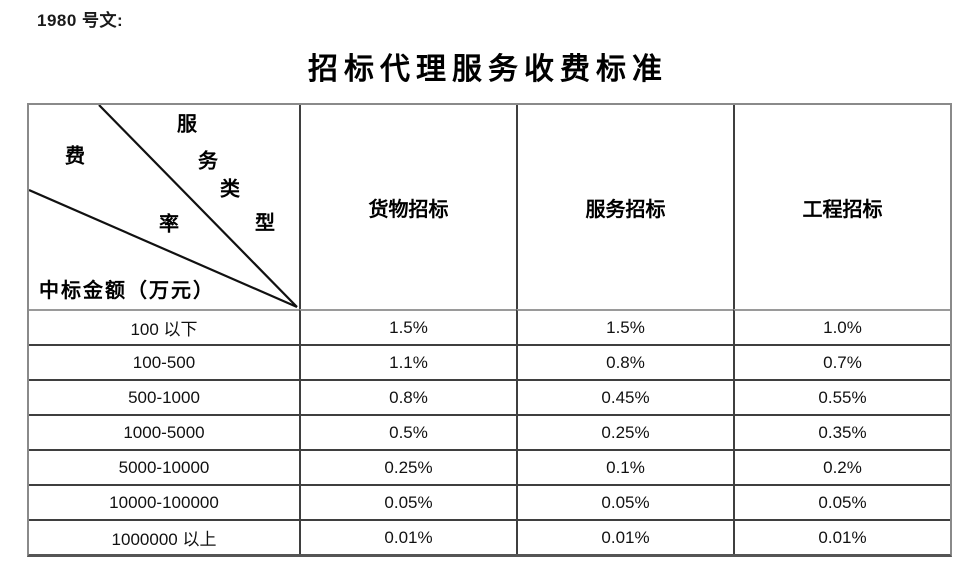  Describe the element at coordinates (841, 431) in the screenshot. I see `fee-value-cell: 0.35%` at that location.